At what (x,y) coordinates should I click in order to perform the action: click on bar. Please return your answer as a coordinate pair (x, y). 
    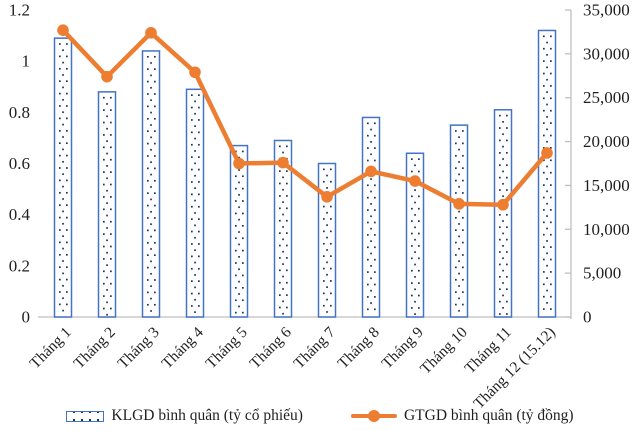
    Looking at the image, I should click on (547, 173).